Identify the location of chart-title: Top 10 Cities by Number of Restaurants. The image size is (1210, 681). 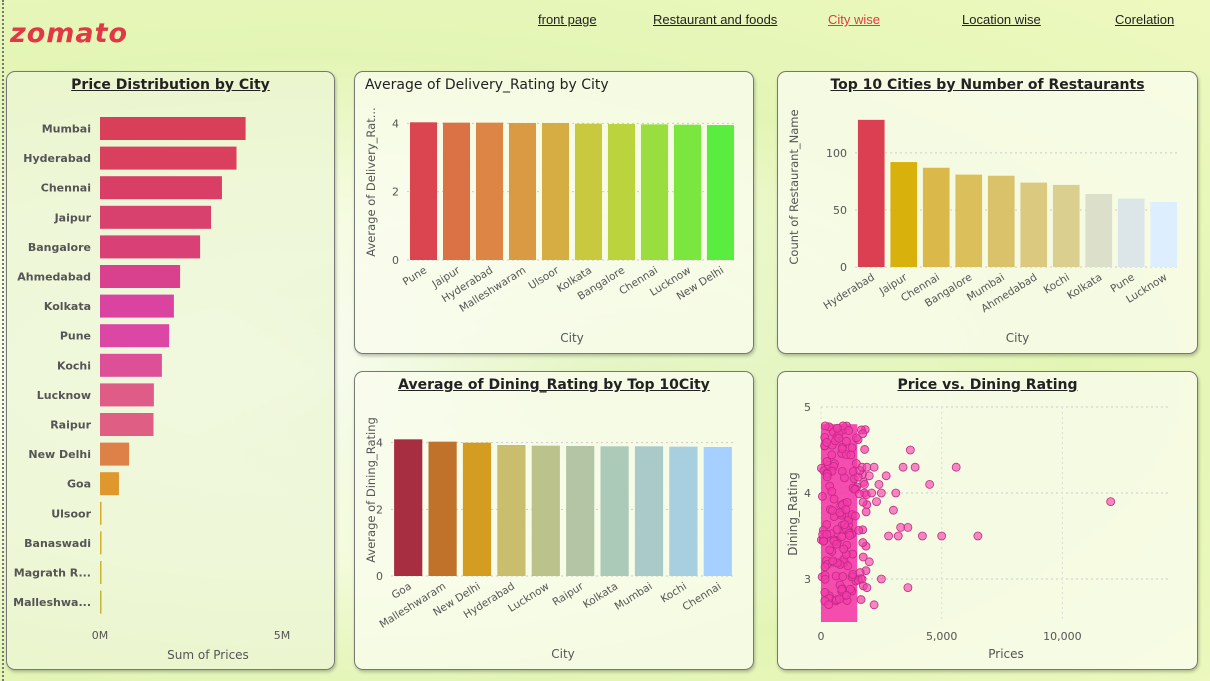
(987, 85).